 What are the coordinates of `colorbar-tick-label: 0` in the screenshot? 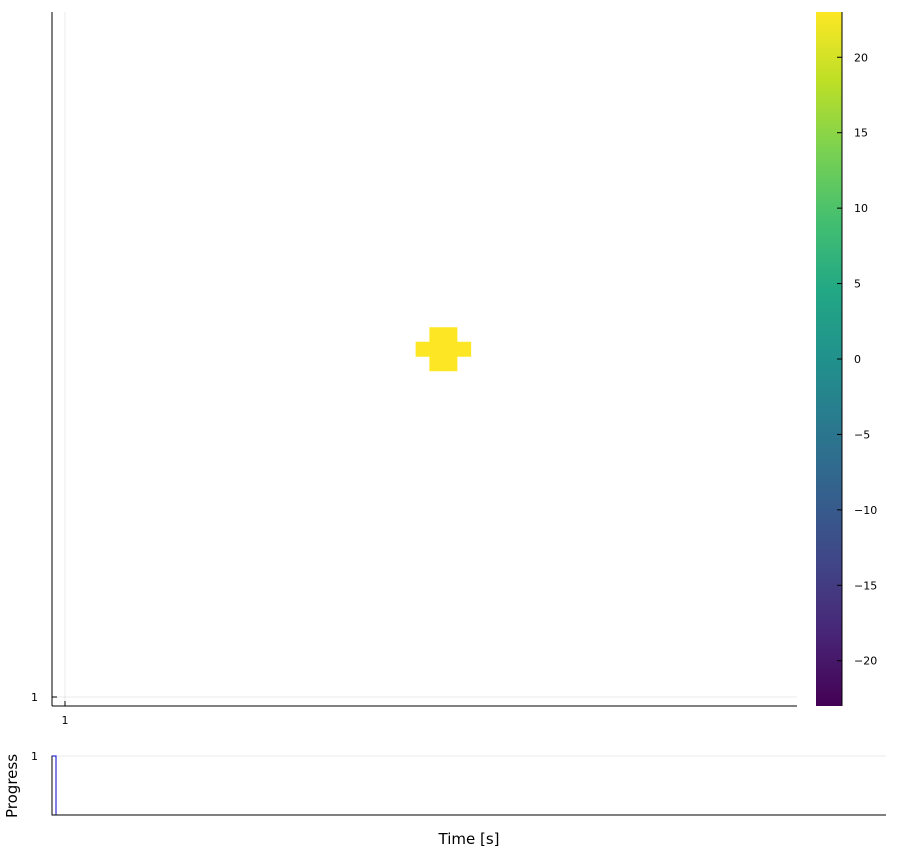 It's located at (857, 359).